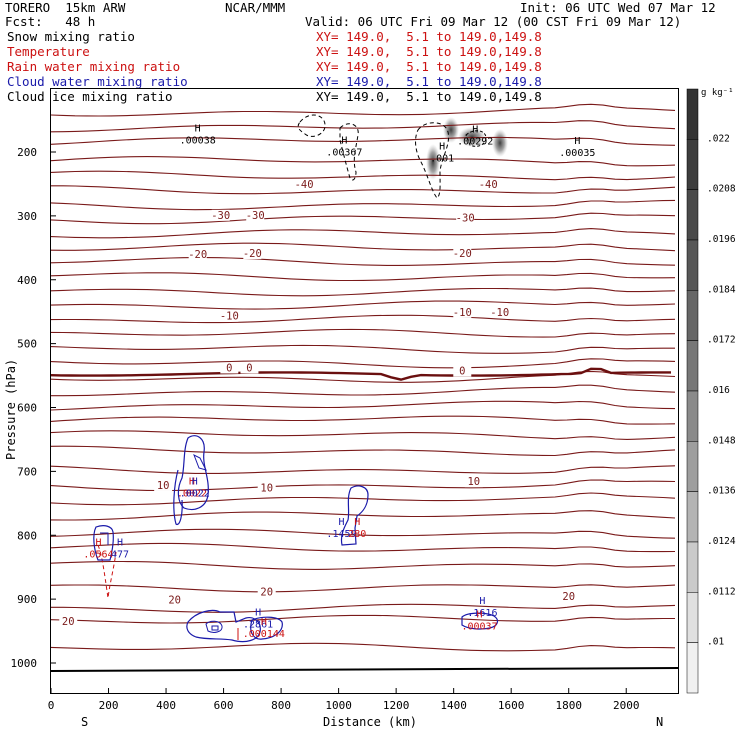 The image size is (740, 740). Describe the element at coordinates (344, 700) in the screenshot. I see `x-axis: 0 200 400 600 800 1000 1200 1400 1600 1800 2000` at that location.